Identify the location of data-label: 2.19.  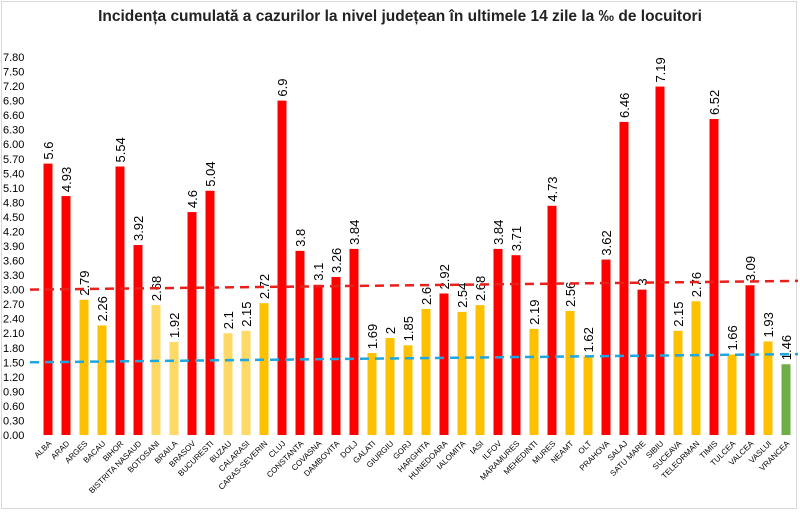
(534, 312).